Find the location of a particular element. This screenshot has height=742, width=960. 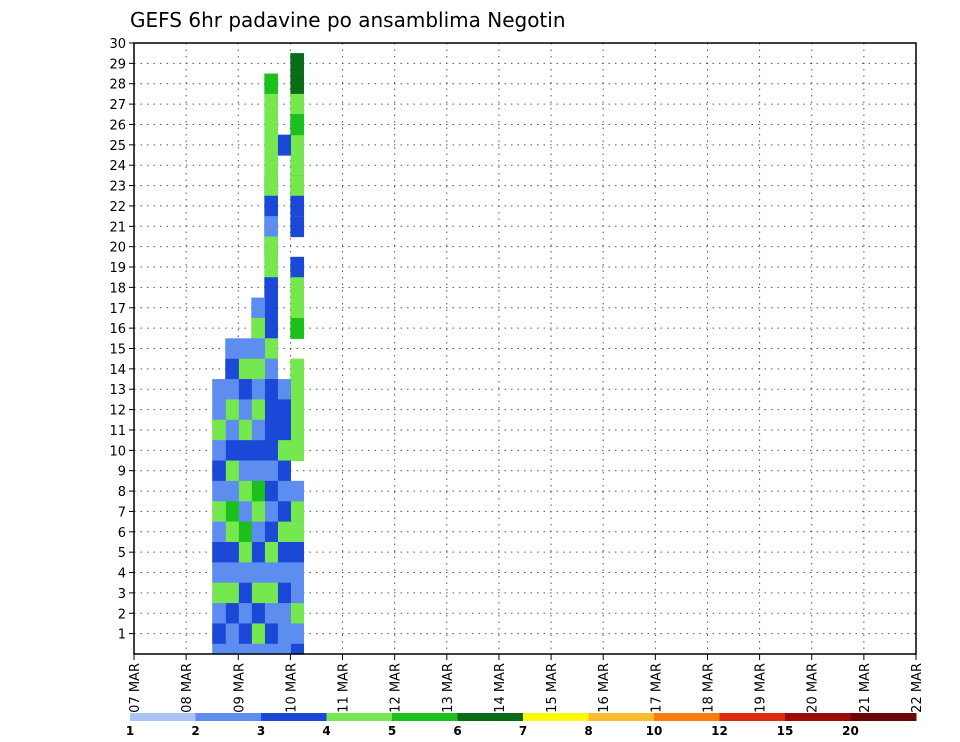

y-tick-label: 8 is located at coordinates (122, 492).